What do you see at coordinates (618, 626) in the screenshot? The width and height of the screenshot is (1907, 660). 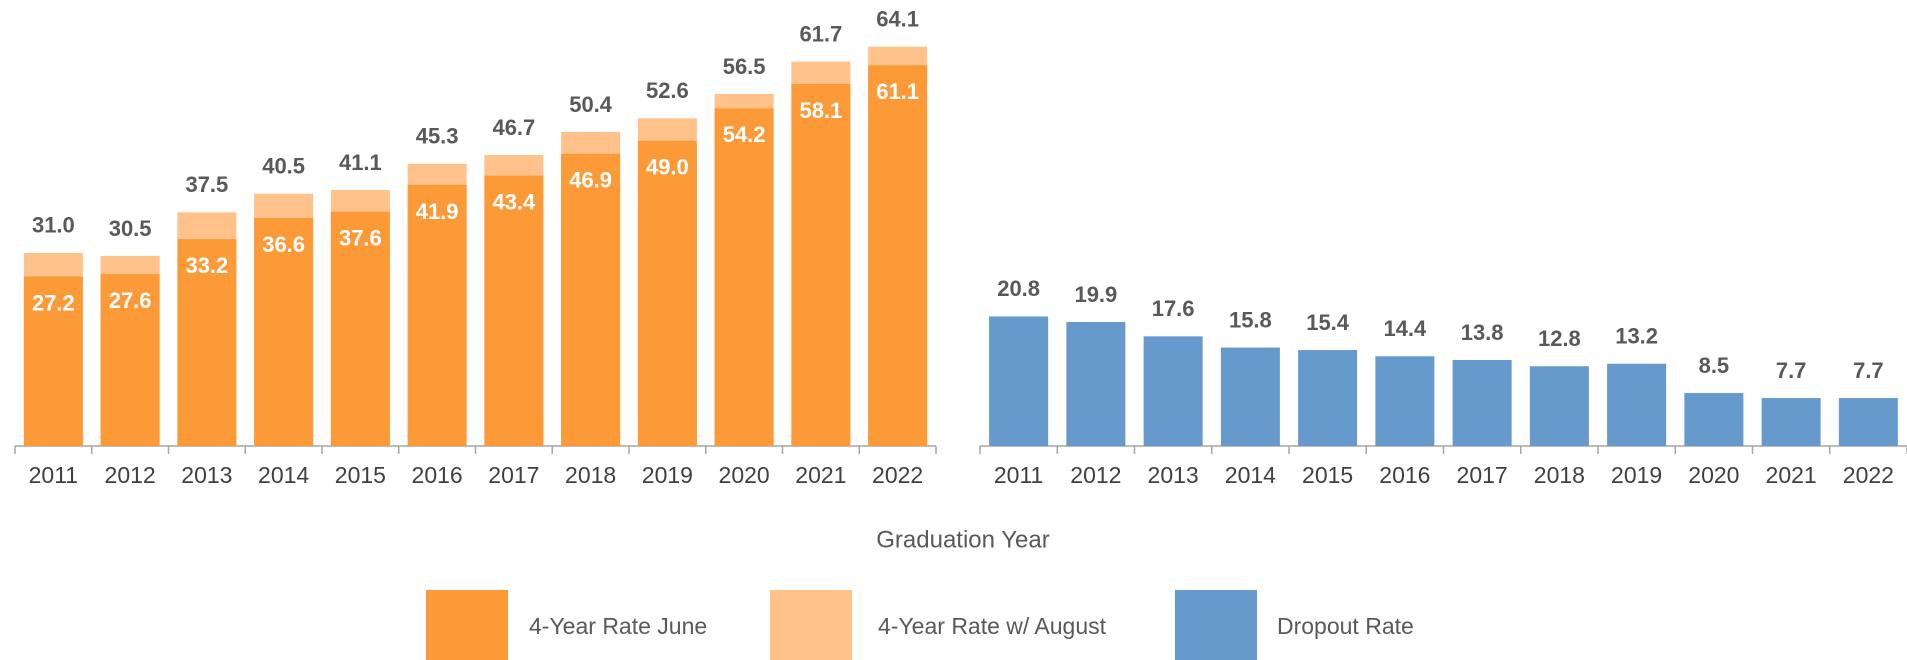 I see `legend-label: 4-Year Rate June` at bounding box center [618, 626].